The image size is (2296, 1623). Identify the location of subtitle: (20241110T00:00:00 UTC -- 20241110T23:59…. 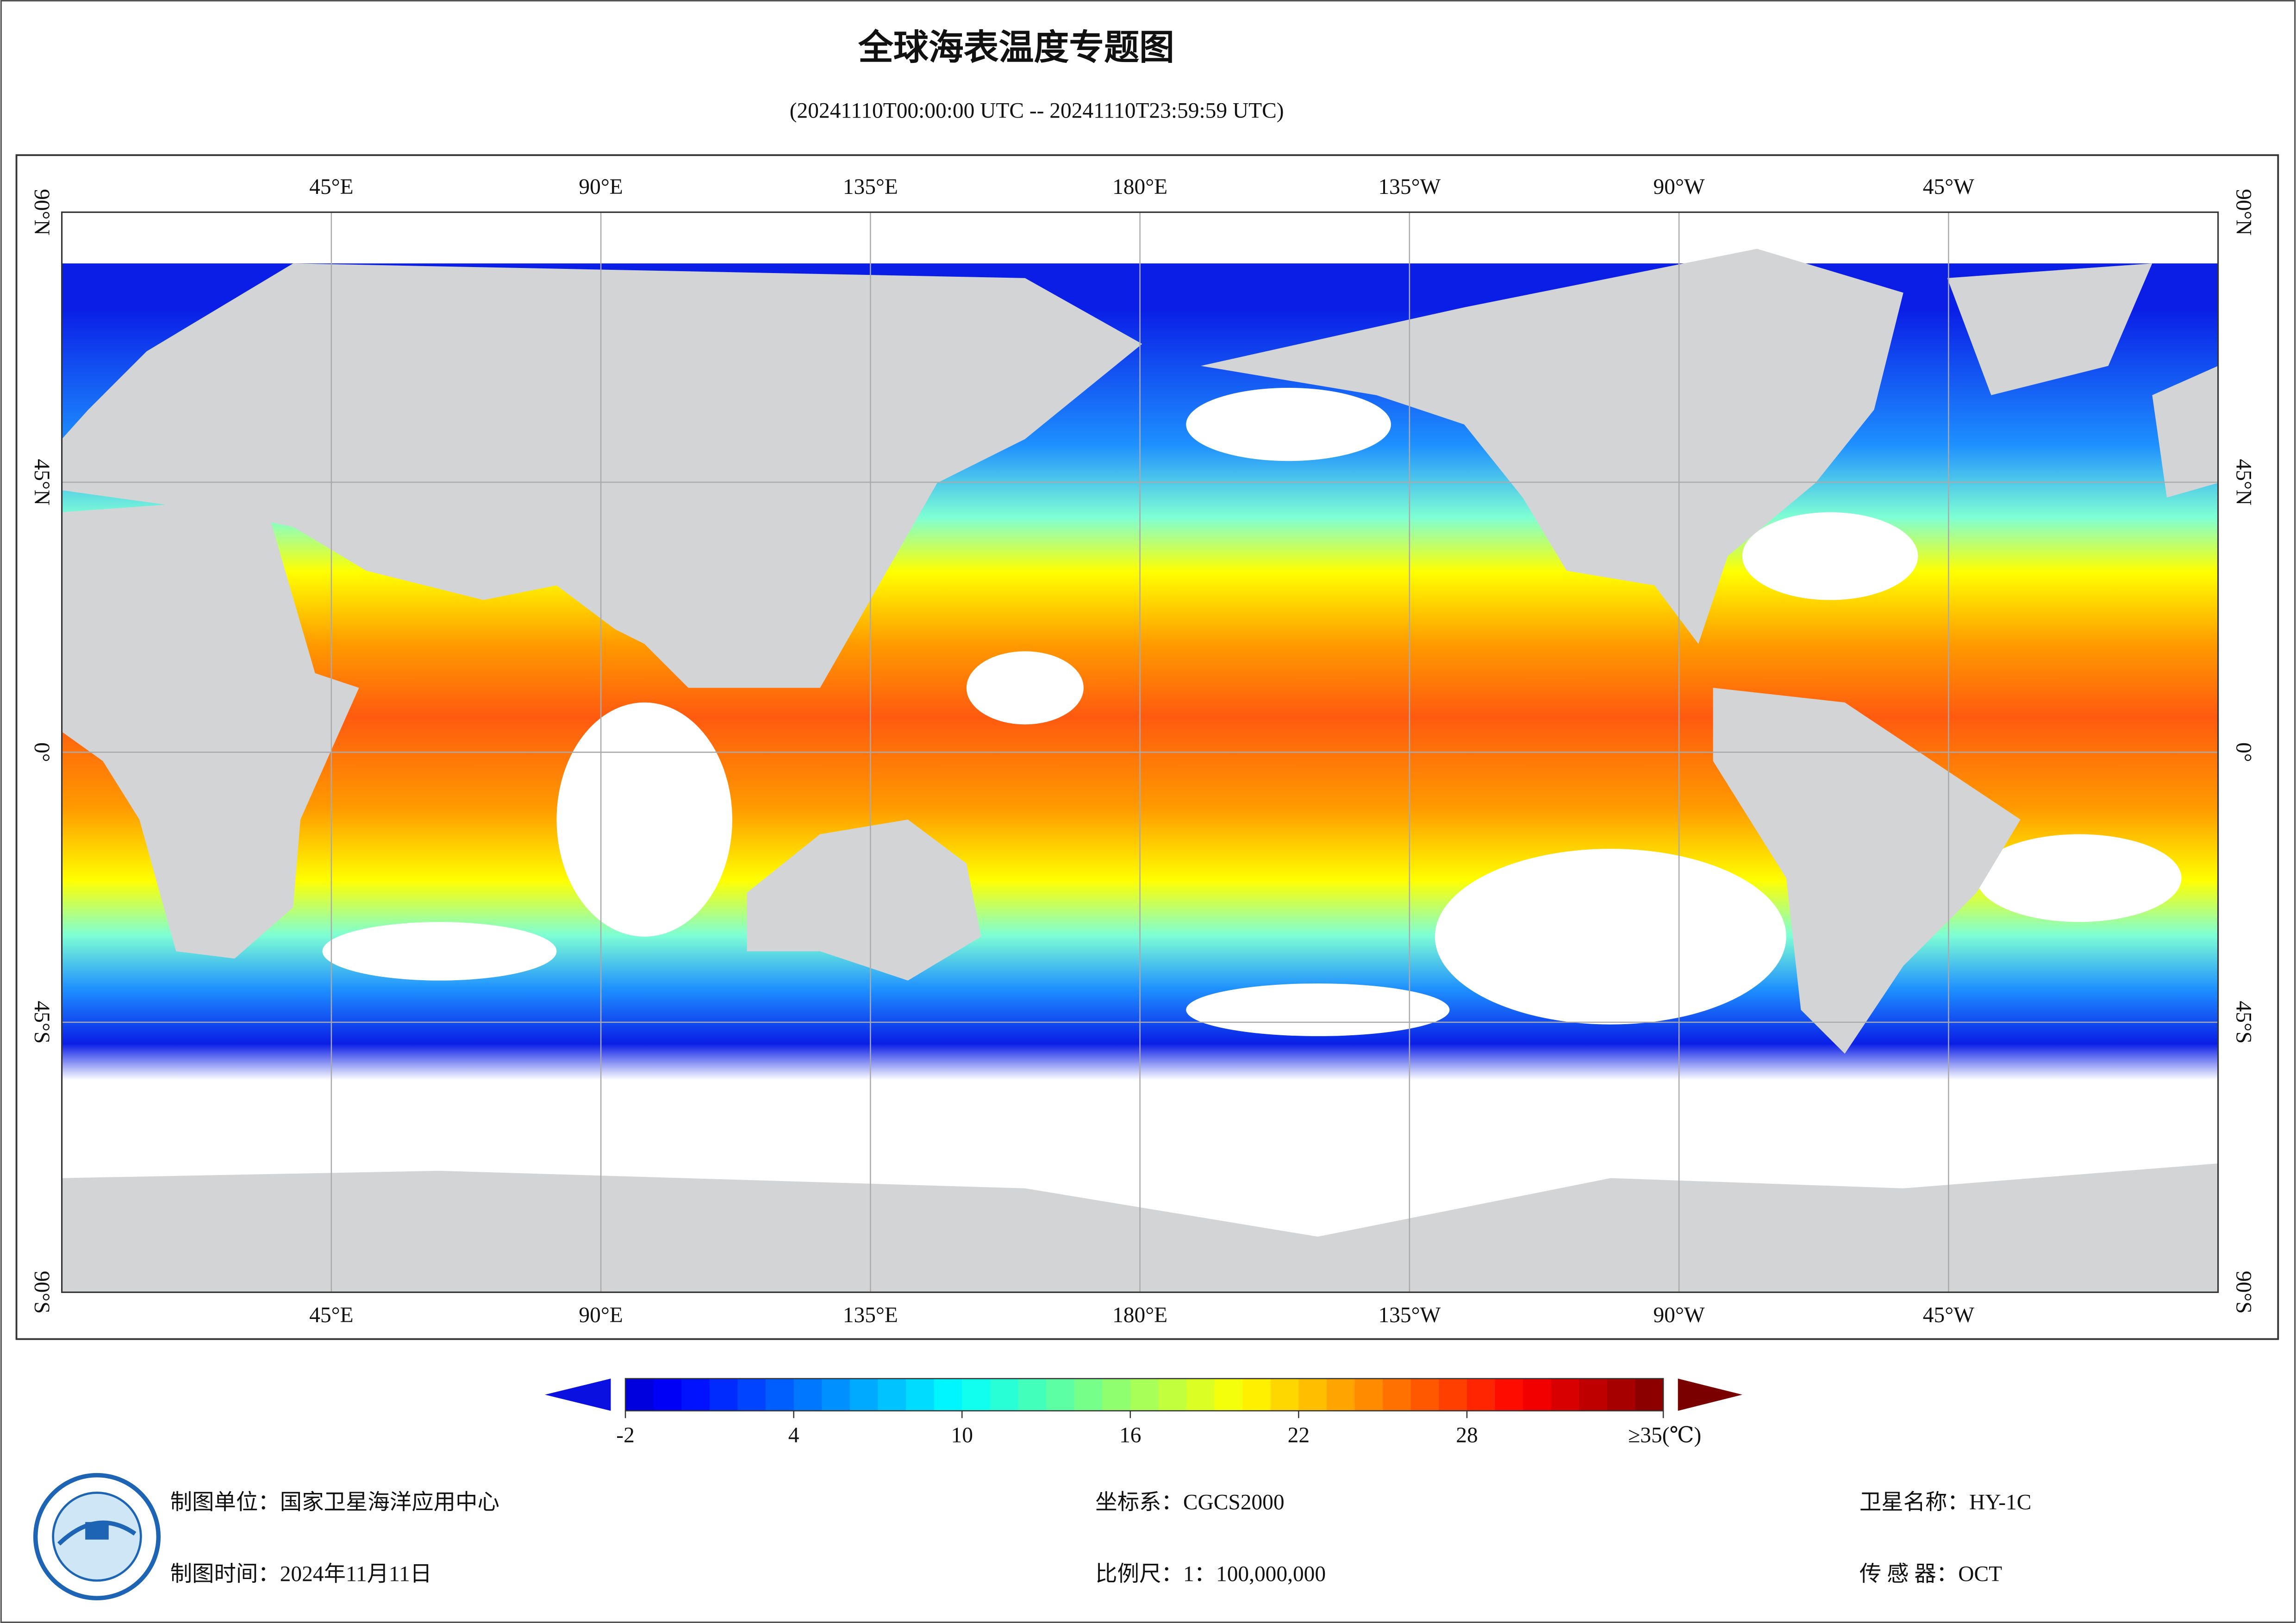
(1037, 111).